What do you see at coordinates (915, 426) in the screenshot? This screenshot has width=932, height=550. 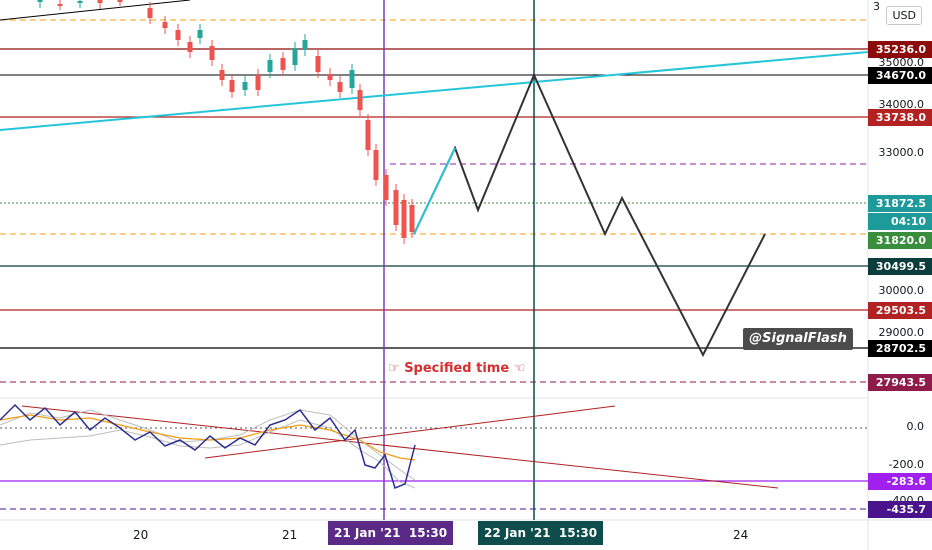 I see `osc-tick: 0.0` at bounding box center [915, 426].